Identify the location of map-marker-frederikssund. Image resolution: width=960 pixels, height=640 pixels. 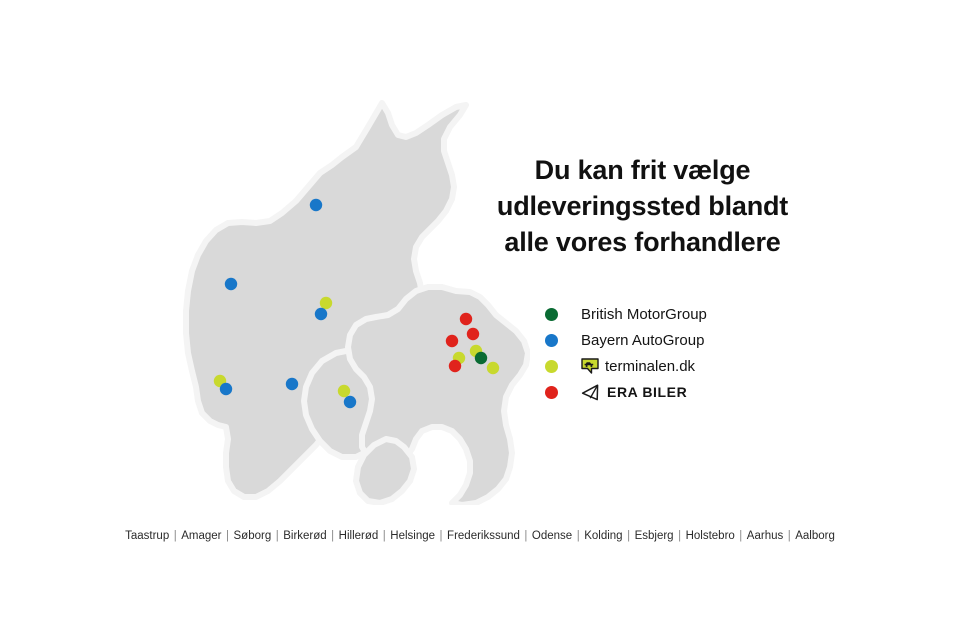
(452, 341).